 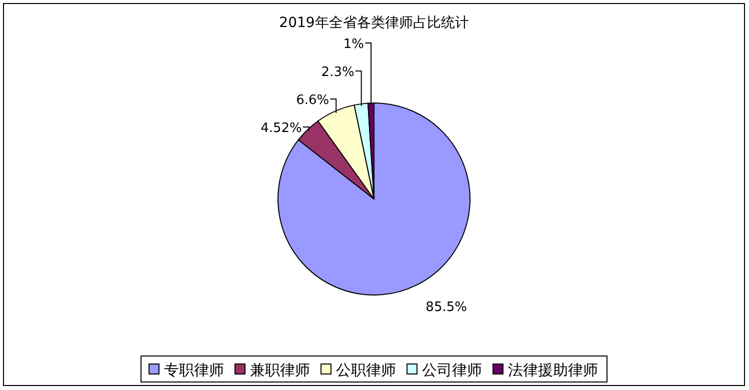 What do you see at coordinates (452, 370) in the screenshot?
I see `legend-label: 公司律师` at bounding box center [452, 370].